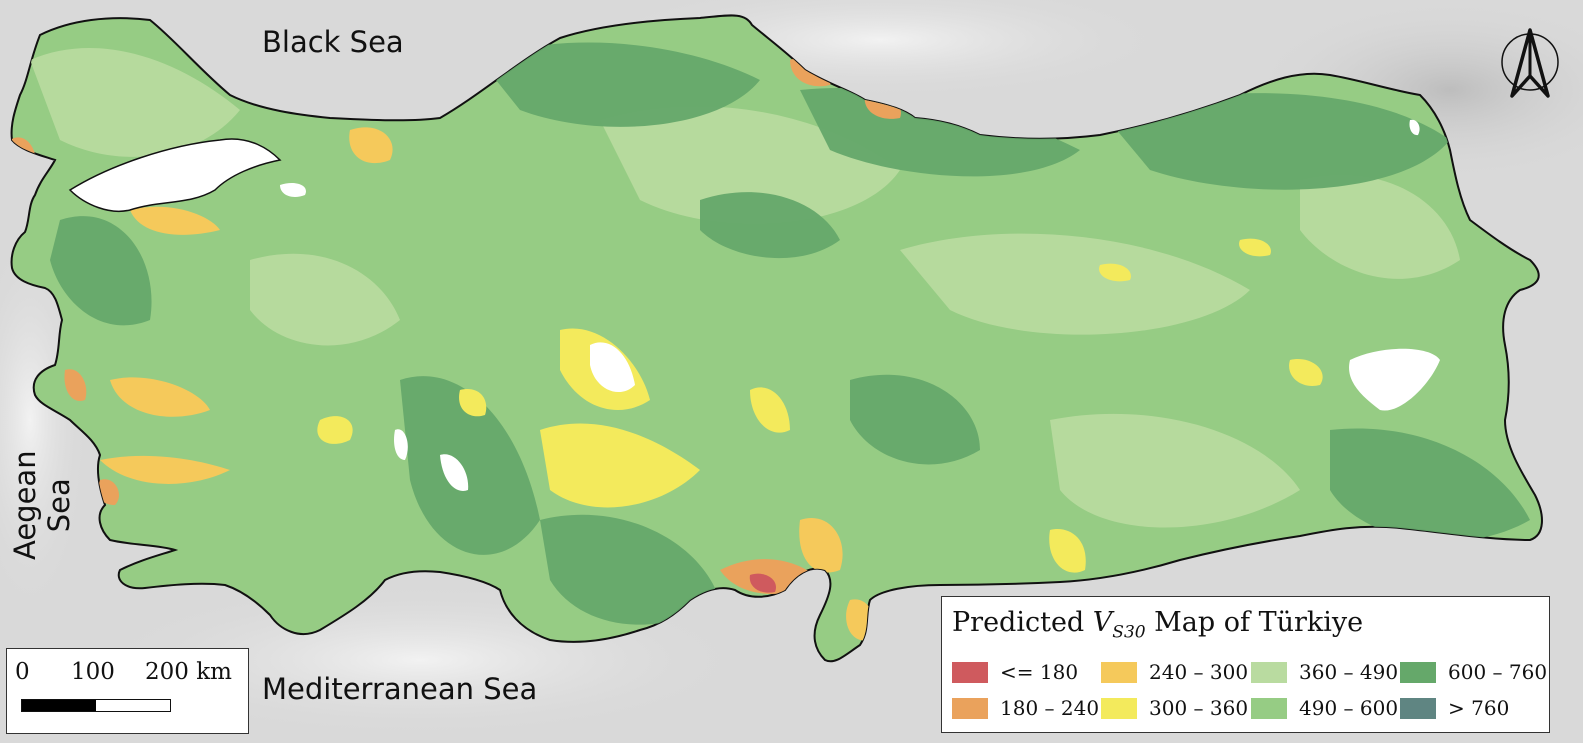 Image resolution: width=1583 pixels, height=743 pixels. Describe the element at coordinates (1050, 708) in the screenshot. I see `legend-label: 180 – 240` at that location.